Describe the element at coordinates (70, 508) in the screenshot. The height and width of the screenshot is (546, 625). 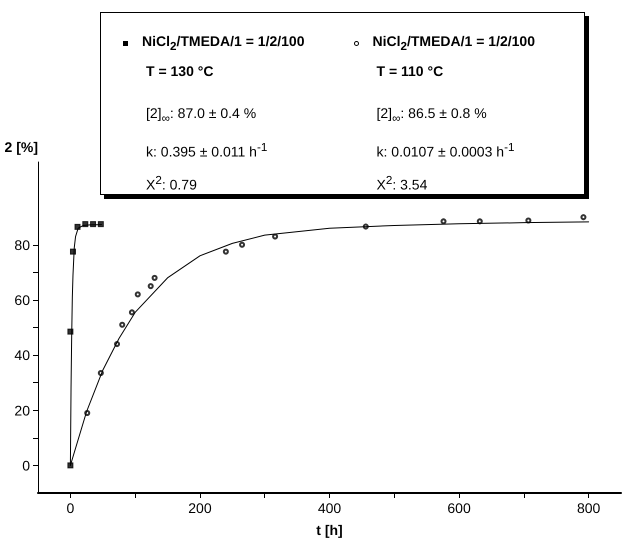
I see `x-tick-label: 0` at that location.